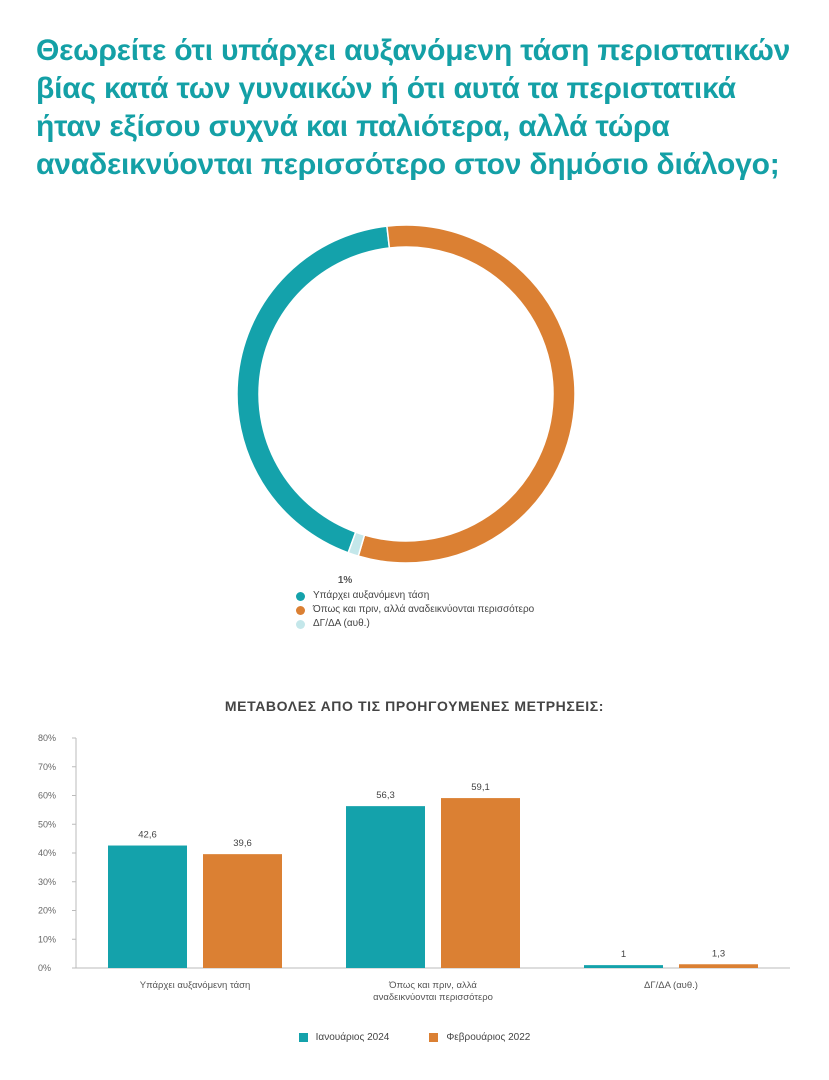  Describe the element at coordinates (718, 953) in the screenshot. I see `bar-value-label: 1,3` at that location.